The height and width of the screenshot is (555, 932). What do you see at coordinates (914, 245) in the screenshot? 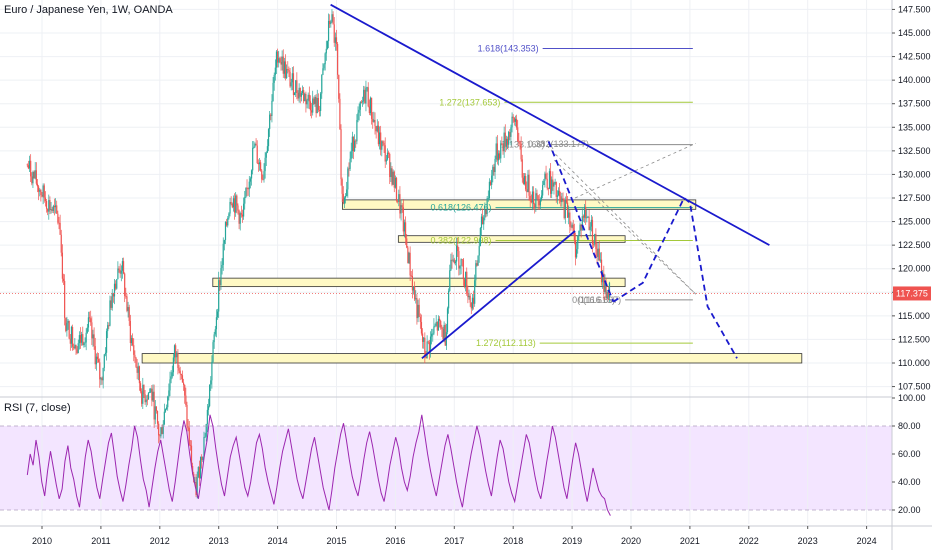
I see `price-tick-label: 122.500` at bounding box center [914, 245].